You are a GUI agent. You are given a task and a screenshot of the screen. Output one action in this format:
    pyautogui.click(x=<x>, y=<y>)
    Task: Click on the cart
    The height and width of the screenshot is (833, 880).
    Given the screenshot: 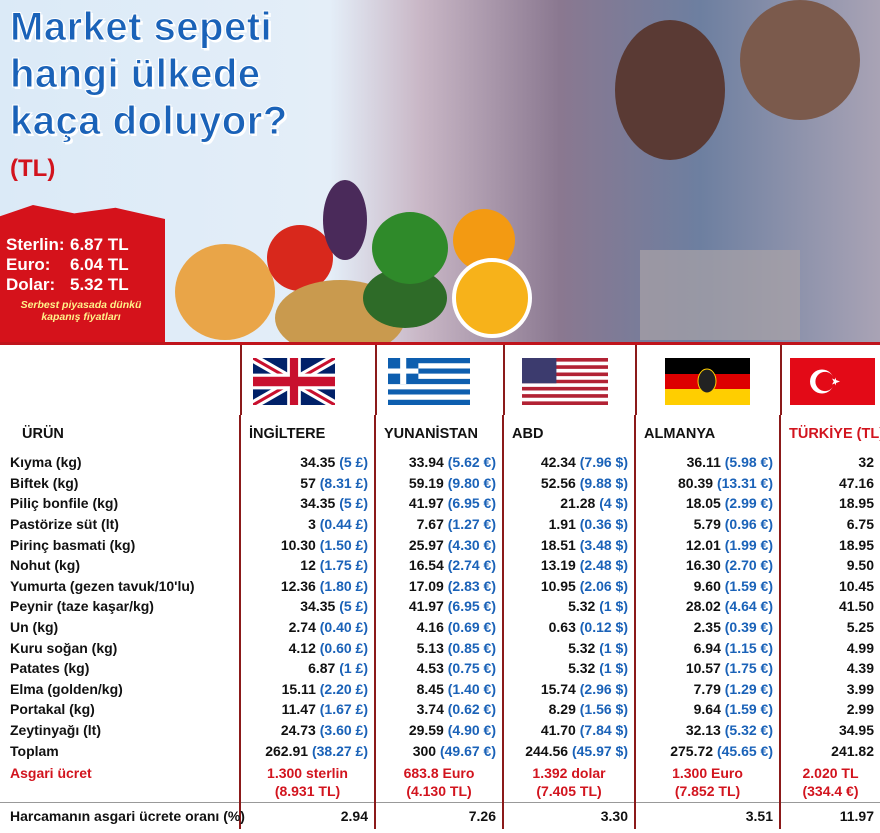 What is the action you would take?
    pyautogui.click(x=720, y=295)
    